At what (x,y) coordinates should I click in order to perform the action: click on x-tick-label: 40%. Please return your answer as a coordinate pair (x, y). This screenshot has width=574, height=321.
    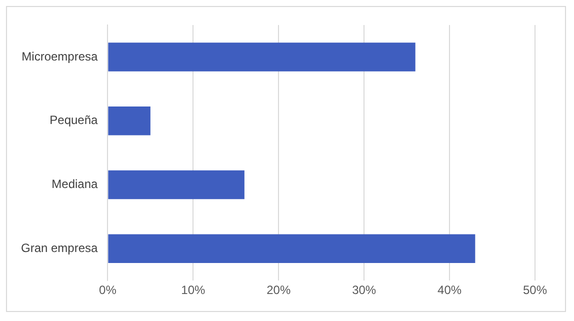
    Looking at the image, I should click on (450, 290).